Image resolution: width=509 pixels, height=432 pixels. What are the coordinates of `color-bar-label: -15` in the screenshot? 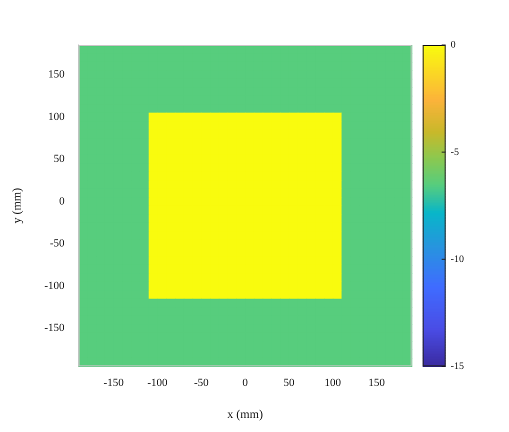 It's located at (457, 366).